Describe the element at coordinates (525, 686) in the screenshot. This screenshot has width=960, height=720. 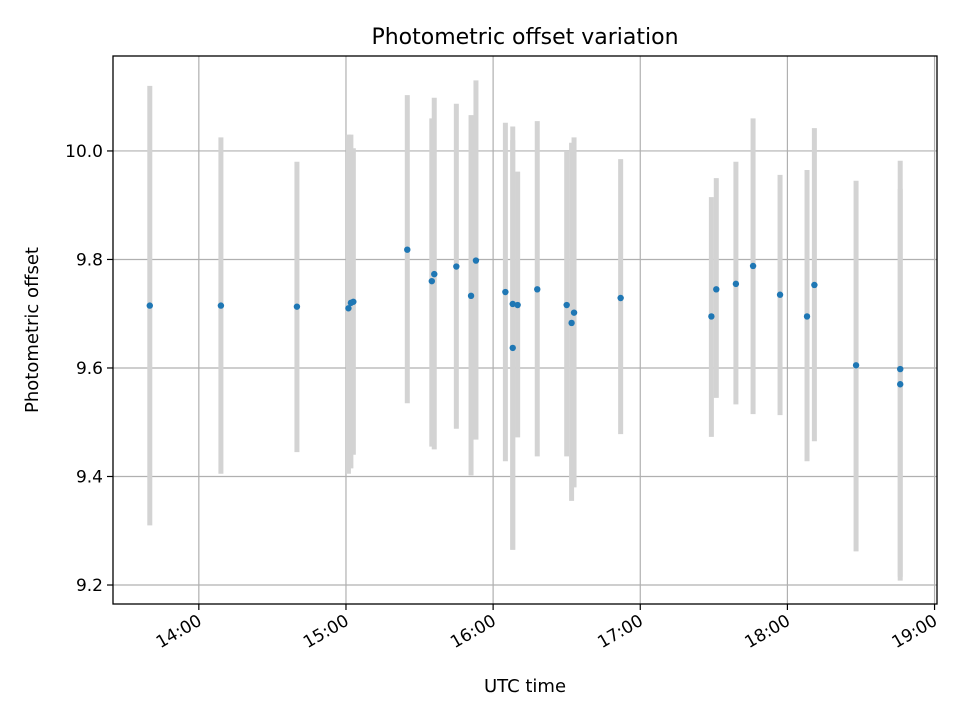
I see `x-axis-label: UTC time` at that location.